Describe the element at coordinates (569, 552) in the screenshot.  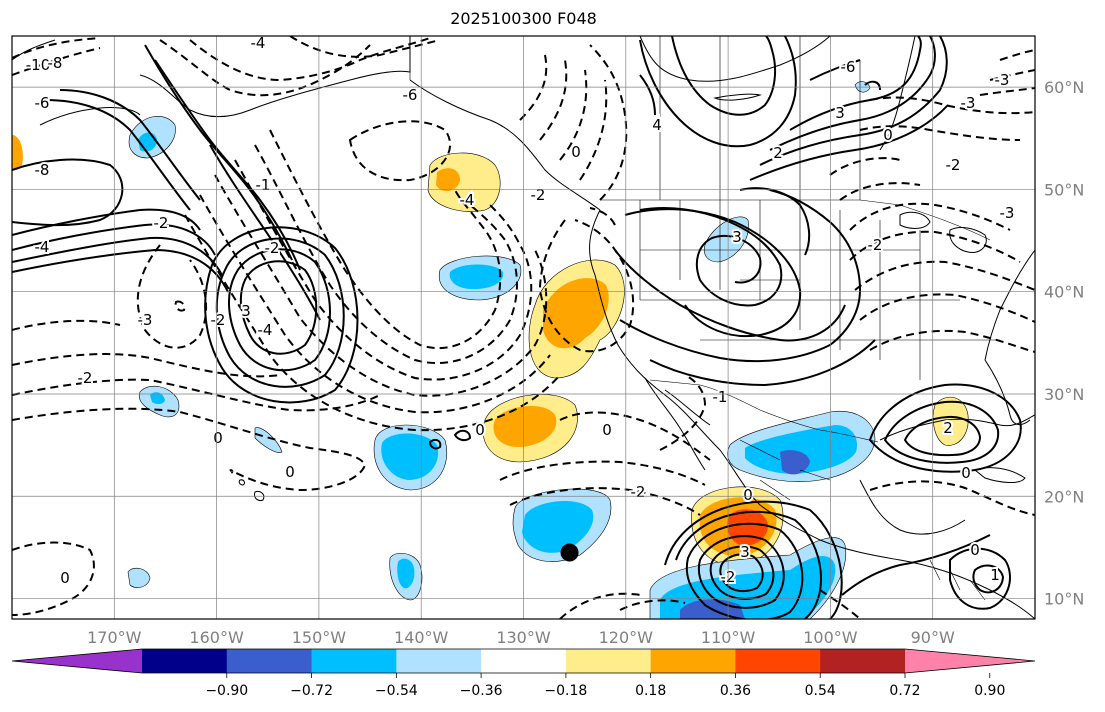
I see `storm-center-marker` at that location.